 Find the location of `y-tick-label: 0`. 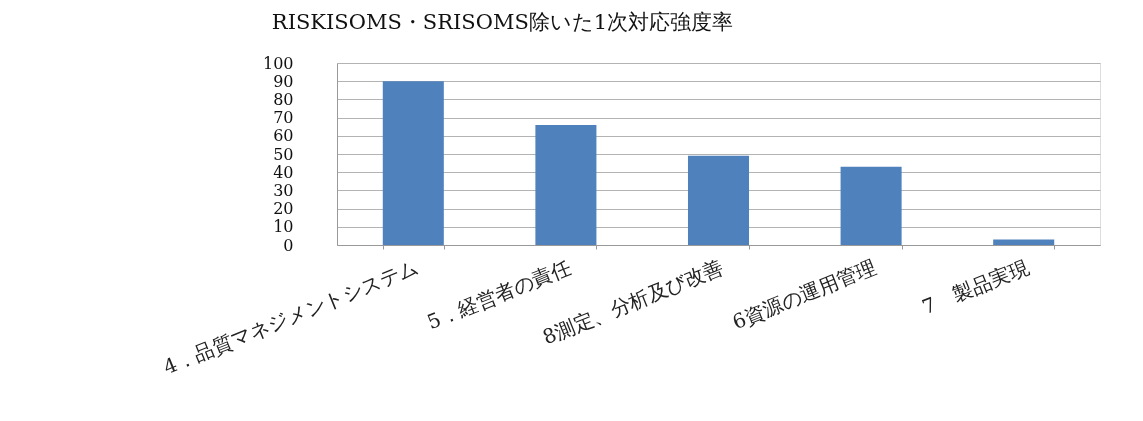

y-tick-label: 0 is located at coordinates (288, 245).